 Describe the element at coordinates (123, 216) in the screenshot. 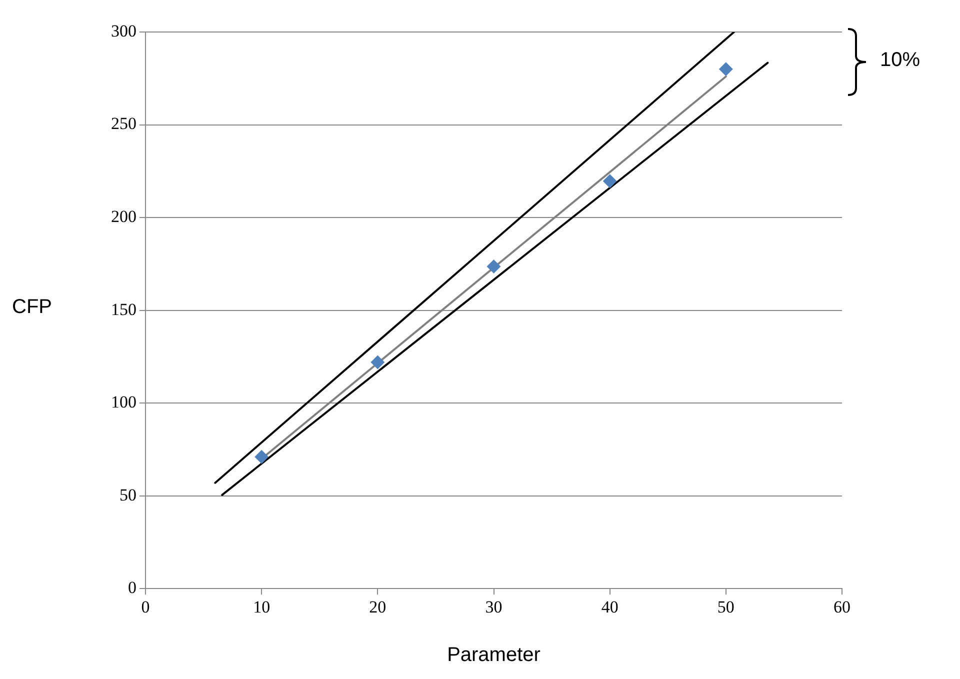

I see `y-tick-label: 200` at that location.